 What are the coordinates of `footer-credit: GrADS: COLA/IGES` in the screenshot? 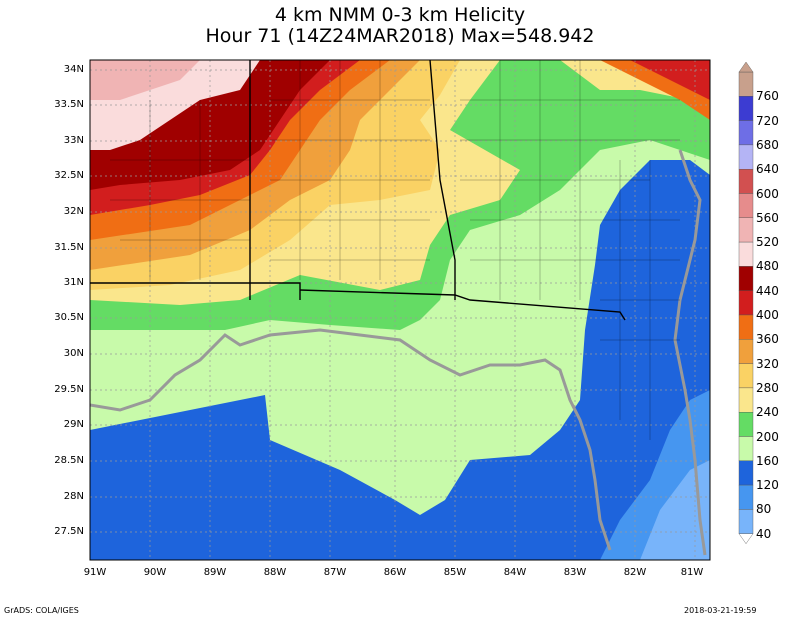 It's located at (41, 610).